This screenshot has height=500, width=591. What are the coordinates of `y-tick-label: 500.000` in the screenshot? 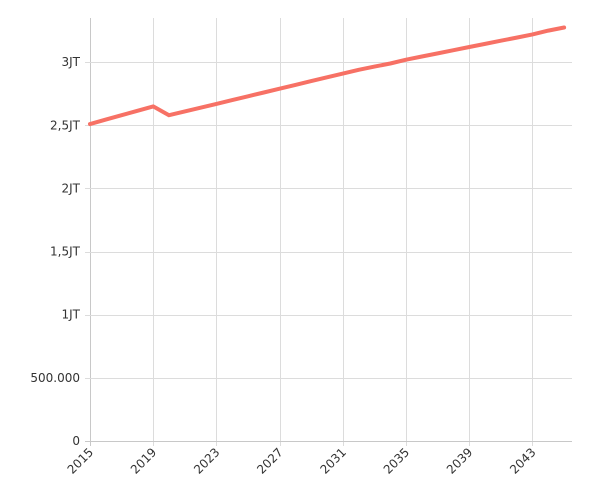 It's located at (55, 378).